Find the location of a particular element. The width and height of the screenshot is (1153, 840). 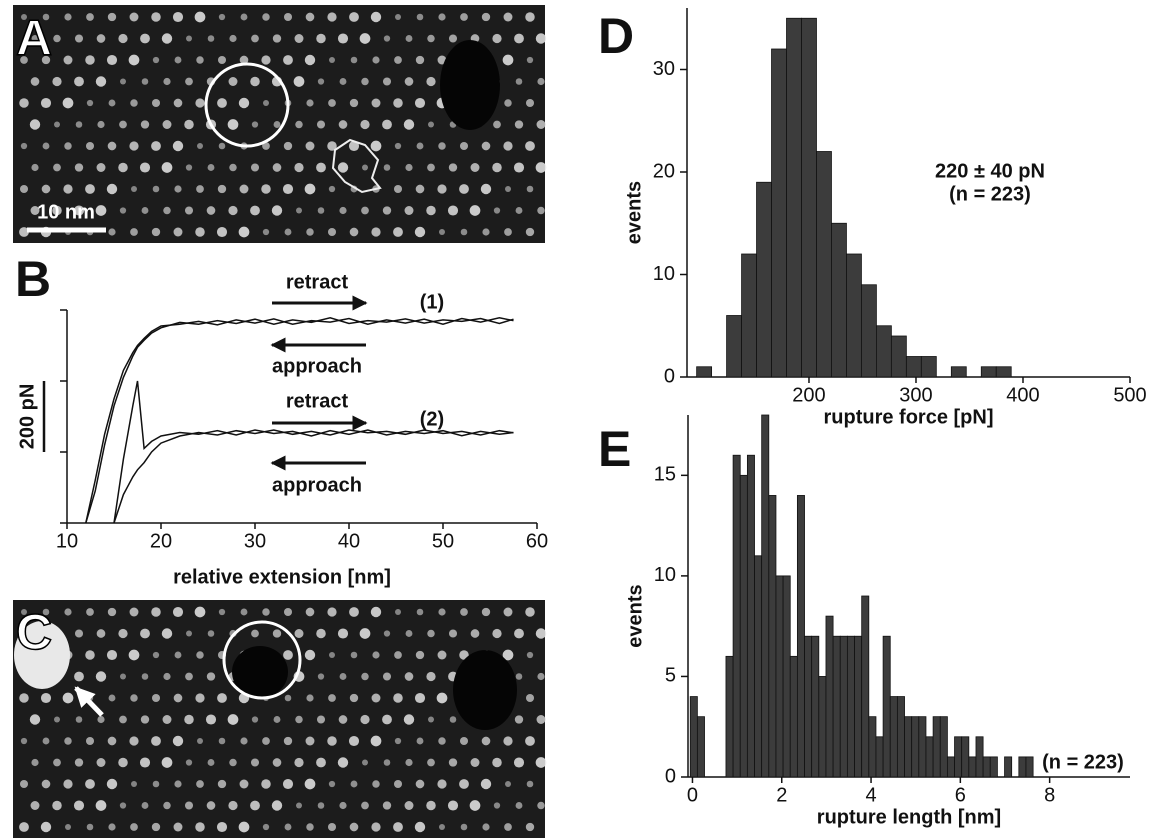

annotation: retract is located at coordinates (317, 401).